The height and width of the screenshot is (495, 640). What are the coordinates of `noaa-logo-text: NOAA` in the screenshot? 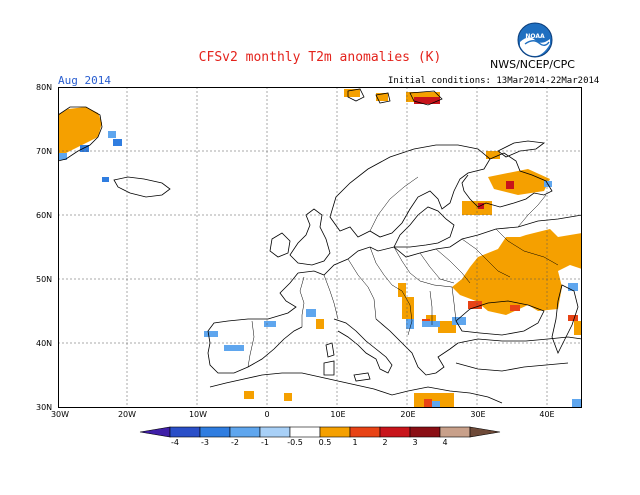 It's located at (535, 36).